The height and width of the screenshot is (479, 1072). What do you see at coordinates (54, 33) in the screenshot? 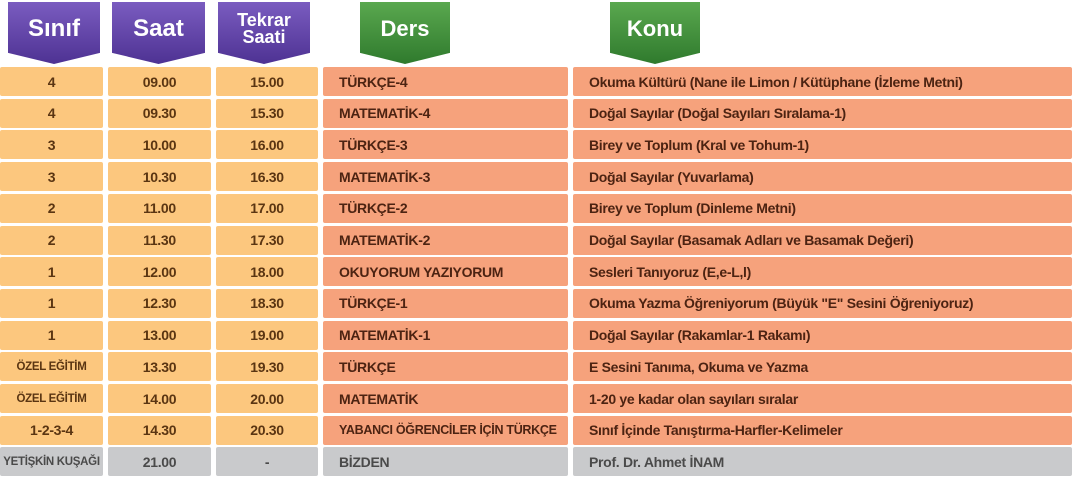
I see `column-header: Sınıf` at bounding box center [54, 33].